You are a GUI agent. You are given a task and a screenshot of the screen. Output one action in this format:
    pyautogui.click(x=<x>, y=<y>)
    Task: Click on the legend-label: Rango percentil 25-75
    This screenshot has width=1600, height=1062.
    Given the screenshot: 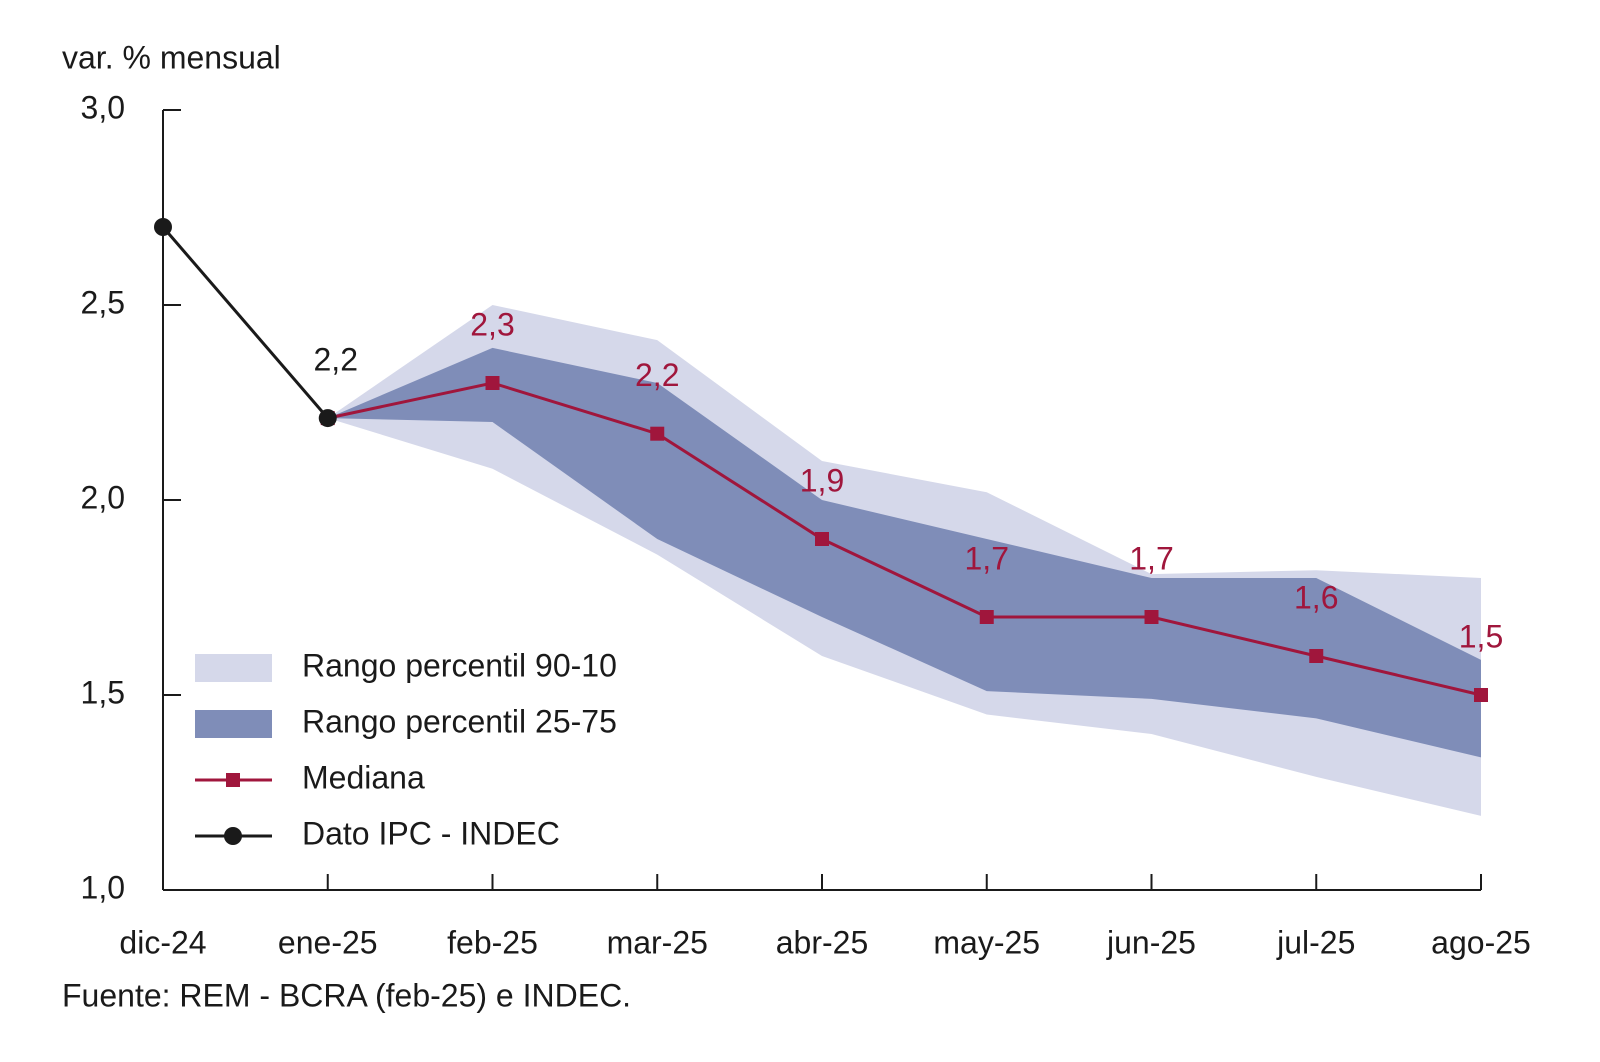 What is the action you would take?
    pyautogui.click(x=459, y=721)
    